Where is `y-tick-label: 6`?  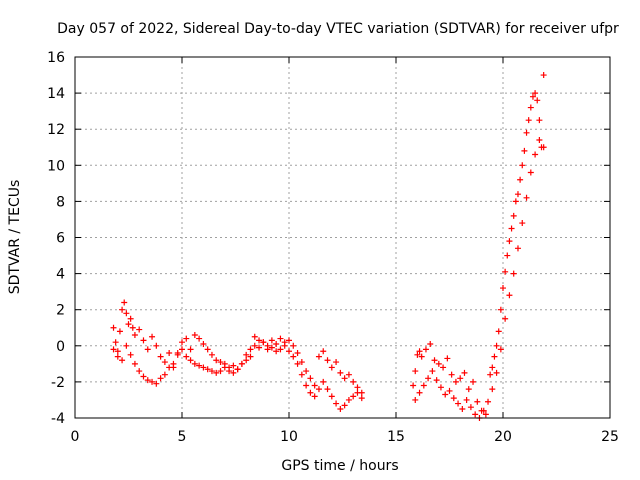 y-tick-label: 6 is located at coordinates (60, 239).